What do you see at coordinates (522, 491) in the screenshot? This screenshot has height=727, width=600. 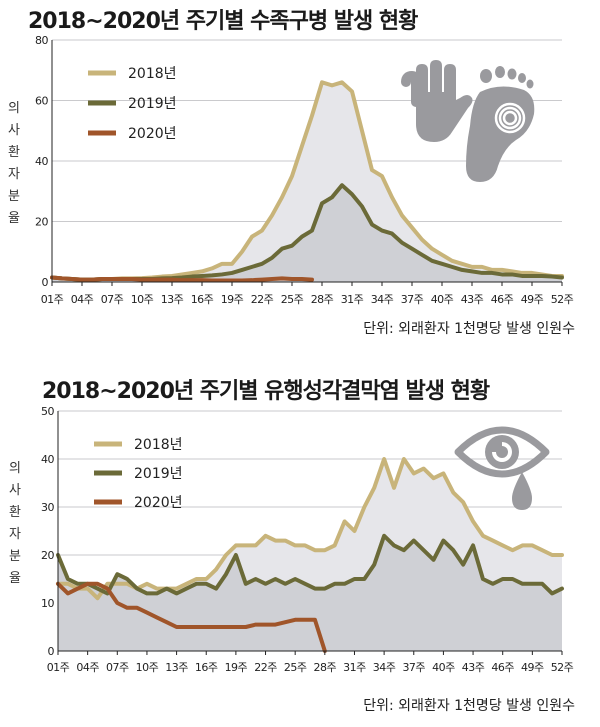 I see `tear-icon` at bounding box center [522, 491].